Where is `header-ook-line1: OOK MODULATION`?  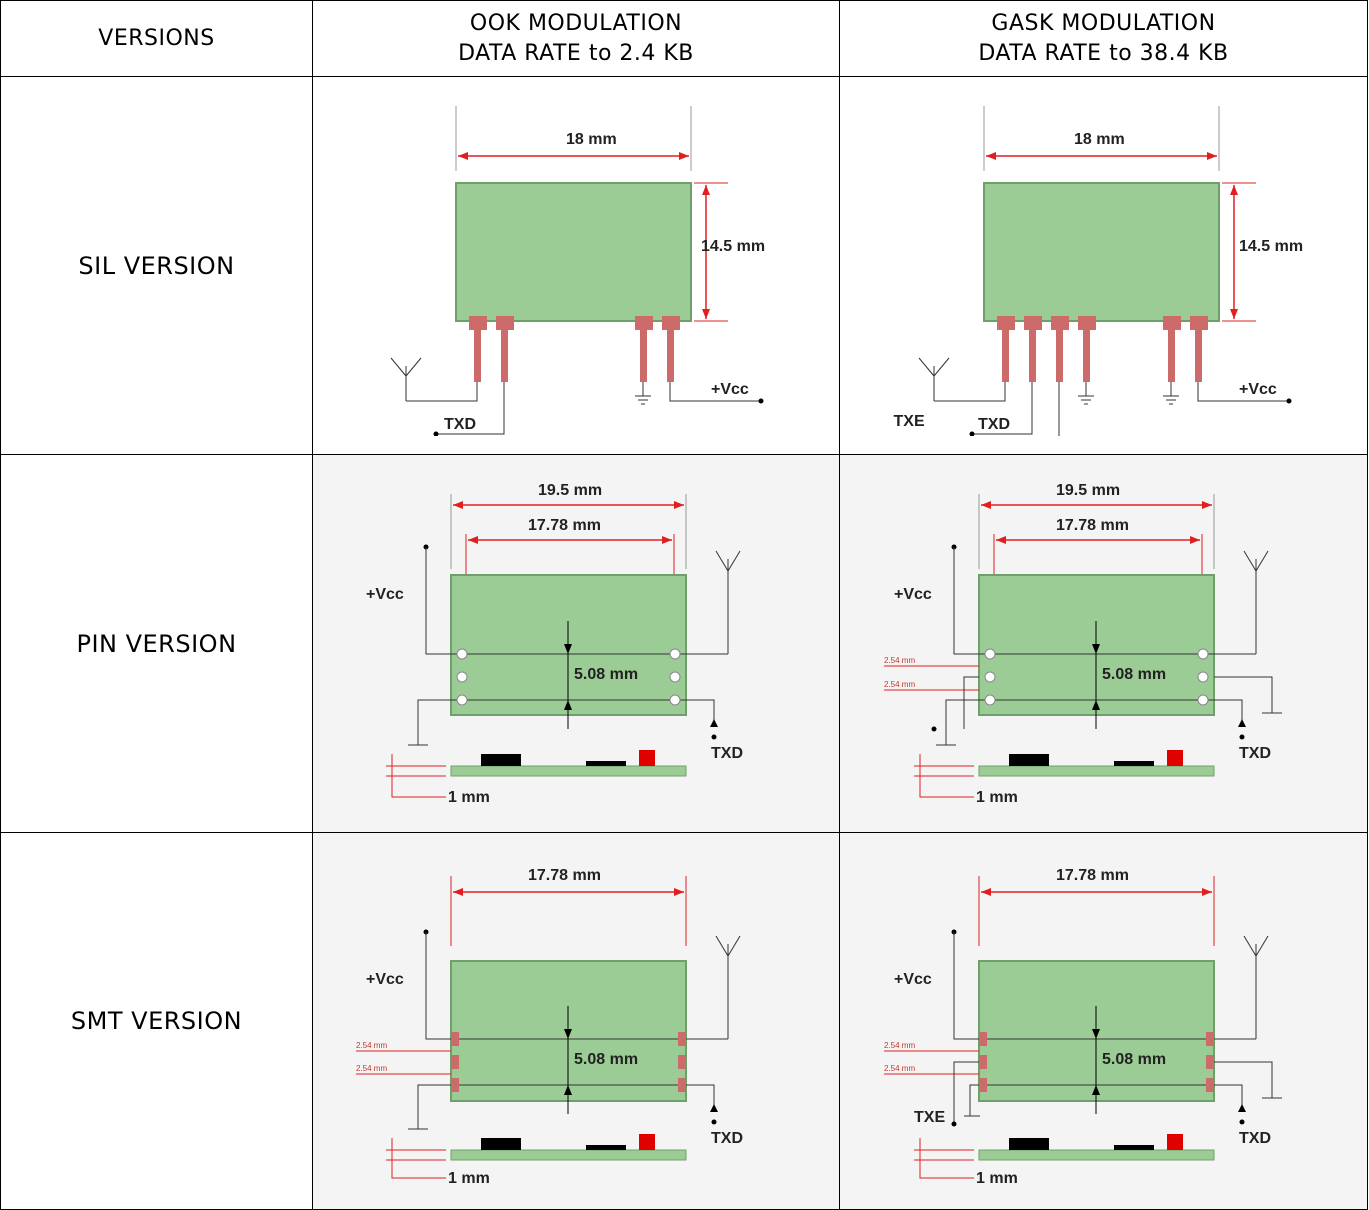 header-ook-line1: OOK MODULATION is located at coordinates (576, 23).